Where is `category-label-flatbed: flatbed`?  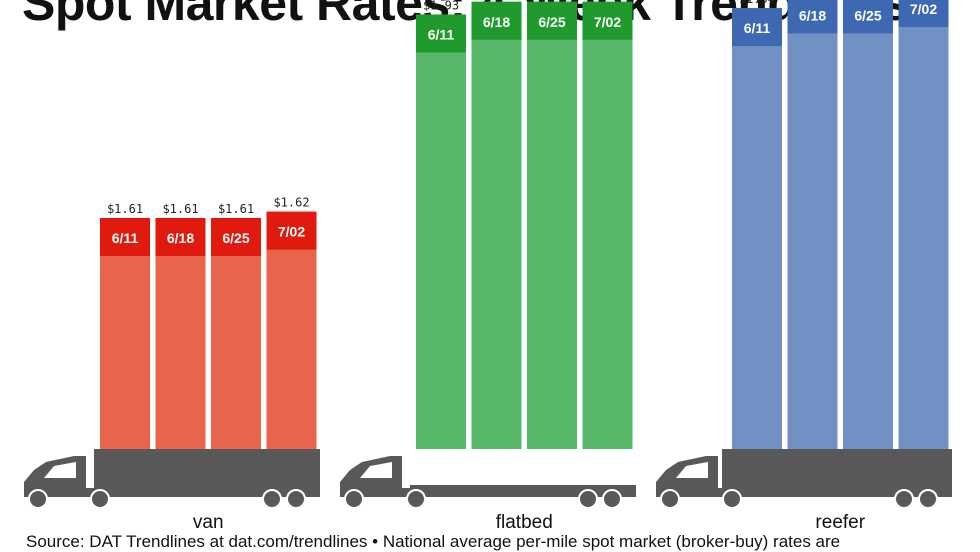
category-label-flatbed: flatbed is located at coordinates (524, 522).